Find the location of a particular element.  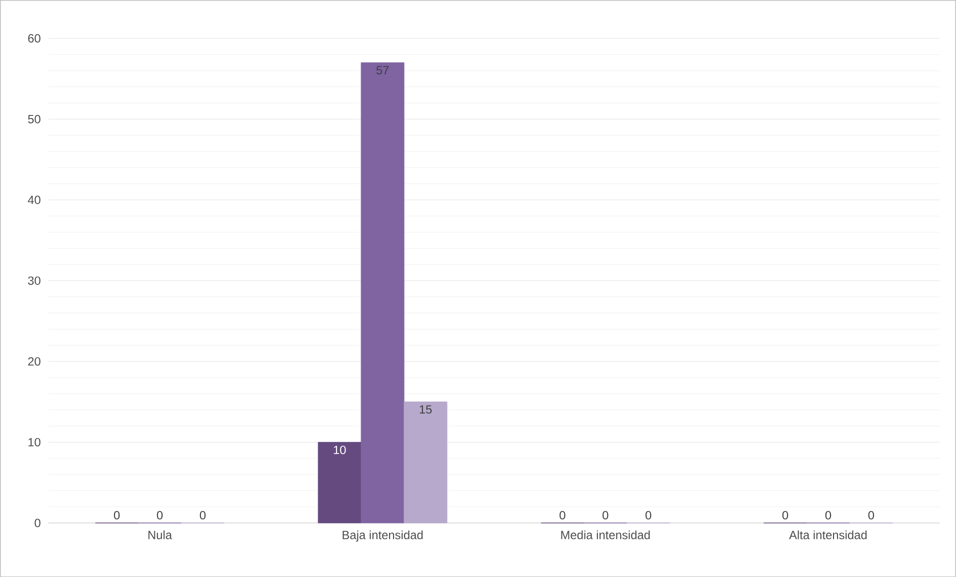

data-label: 57 is located at coordinates (382, 70).